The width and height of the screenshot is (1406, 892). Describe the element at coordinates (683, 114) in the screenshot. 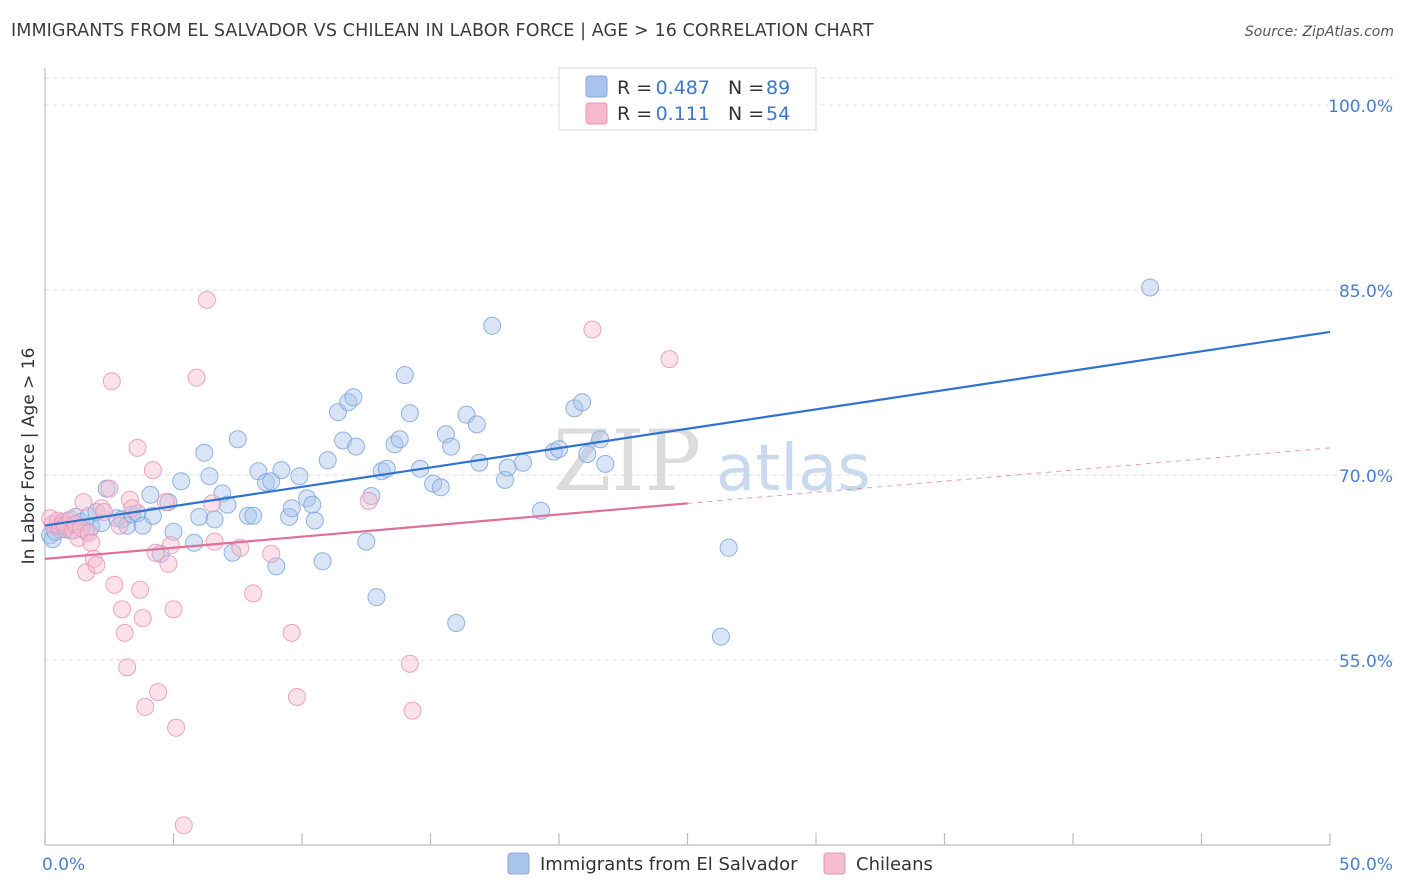

I see `legend-r-value-2: 0.111` at that location.